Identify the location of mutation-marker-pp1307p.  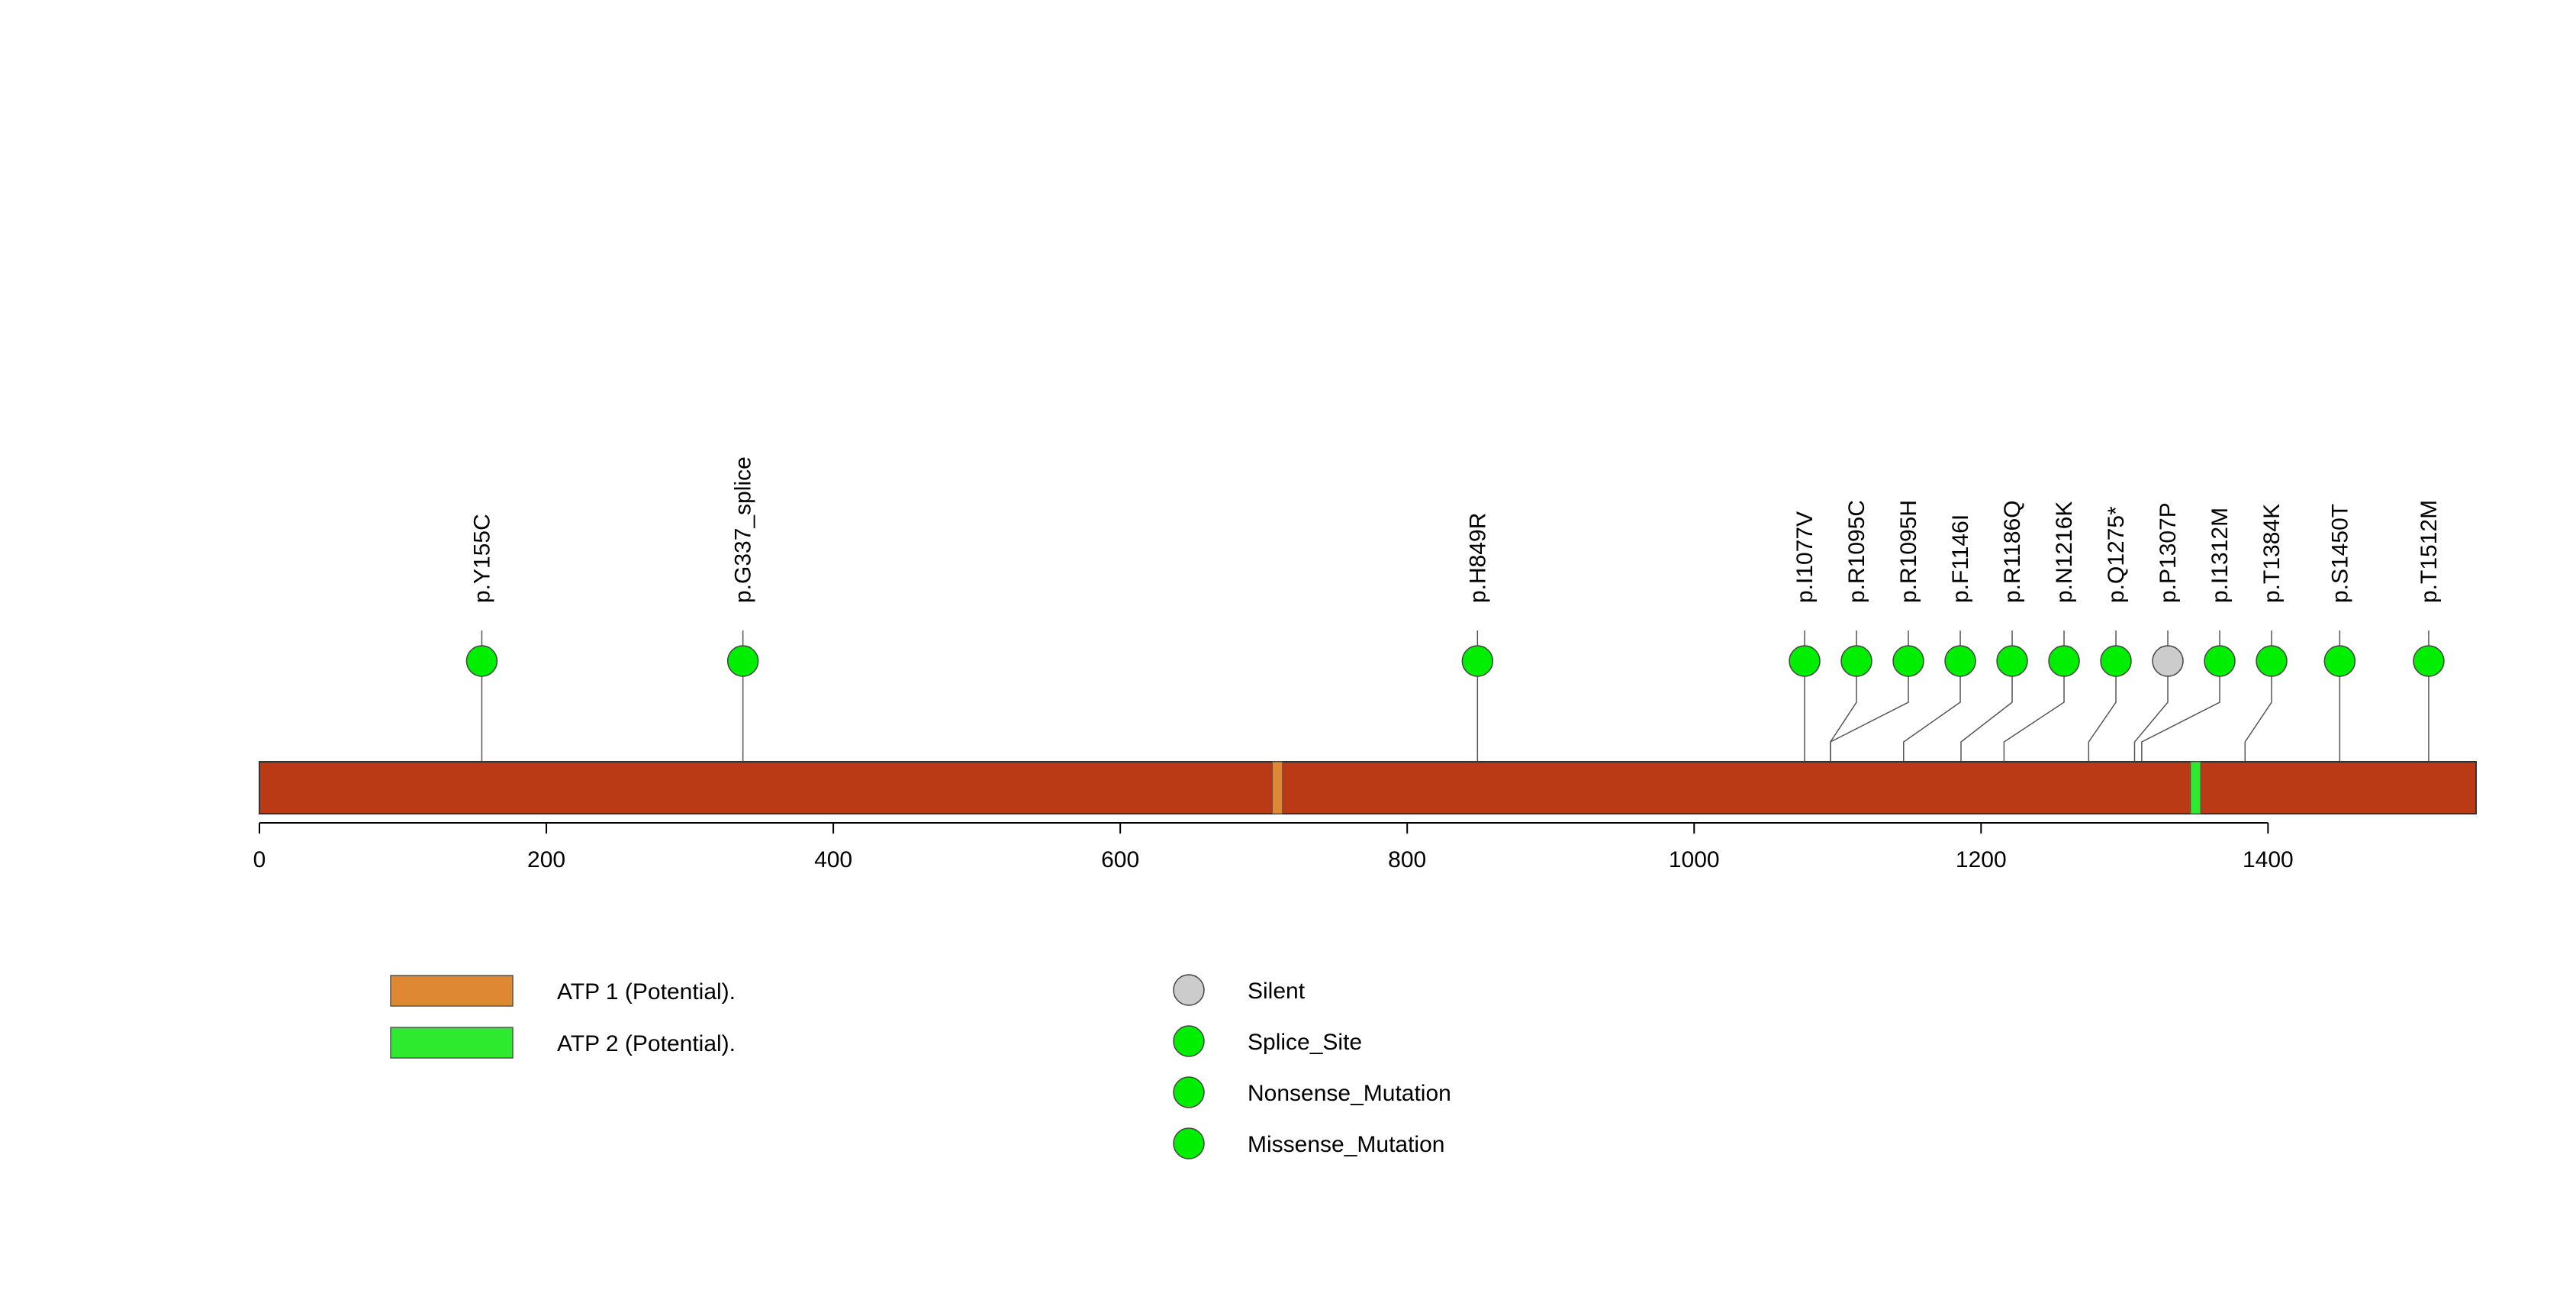
(2168, 661).